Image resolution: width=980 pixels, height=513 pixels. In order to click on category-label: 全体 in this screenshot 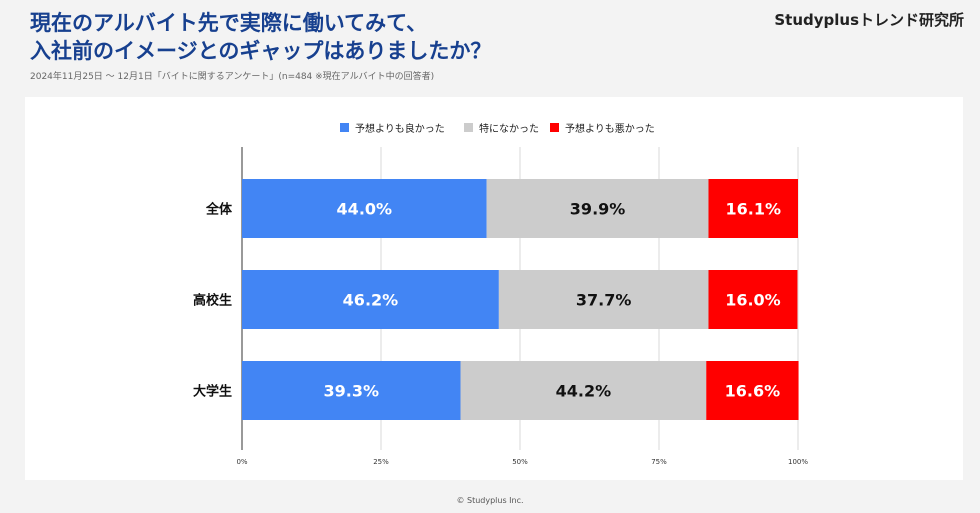, I will do `click(219, 210)`.